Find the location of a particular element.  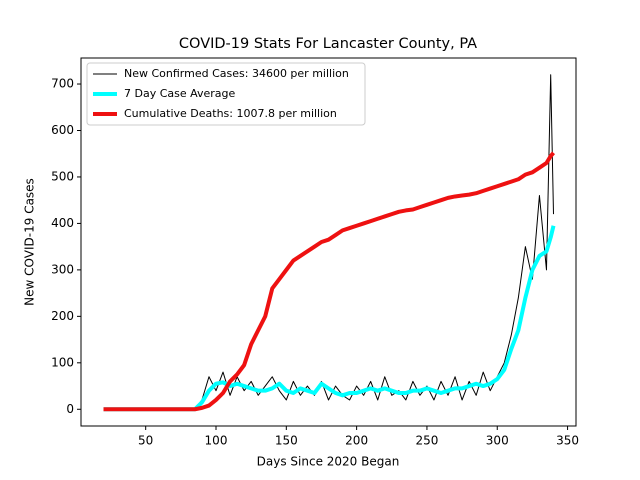

chart-title: COVID-19 Stats For Lancaster County, PA is located at coordinates (328, 44).